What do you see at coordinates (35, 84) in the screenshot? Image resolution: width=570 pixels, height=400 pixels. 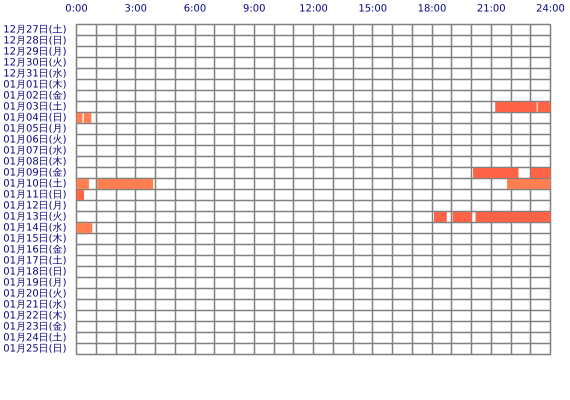 I see `y-tick-label: 01月01日(木)` at bounding box center [35, 84].